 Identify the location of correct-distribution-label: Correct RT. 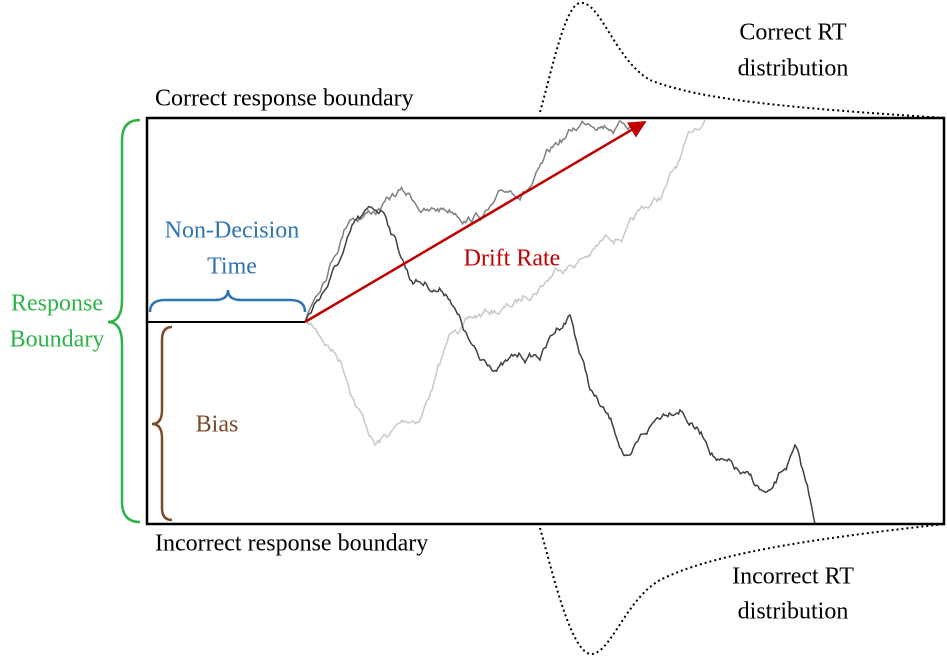
(793, 33).